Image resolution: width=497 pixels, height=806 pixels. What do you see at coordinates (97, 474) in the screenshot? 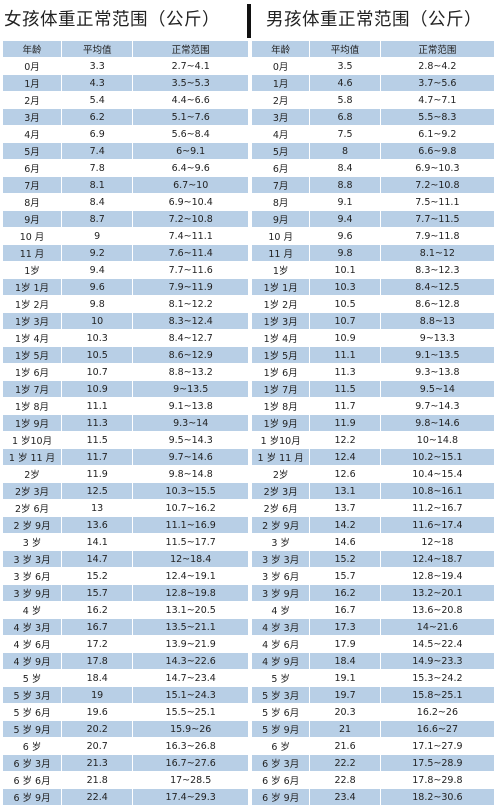
I see `cell-average: 11.9` at bounding box center [97, 474].